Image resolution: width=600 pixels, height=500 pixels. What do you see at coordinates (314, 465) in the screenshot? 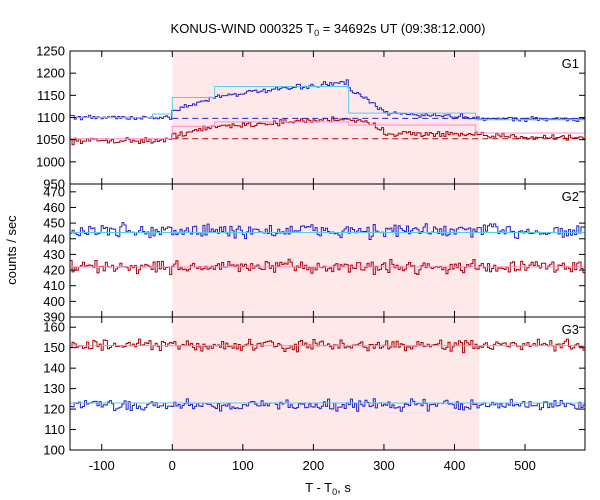
I see `x-tick-label: 200` at bounding box center [314, 465].